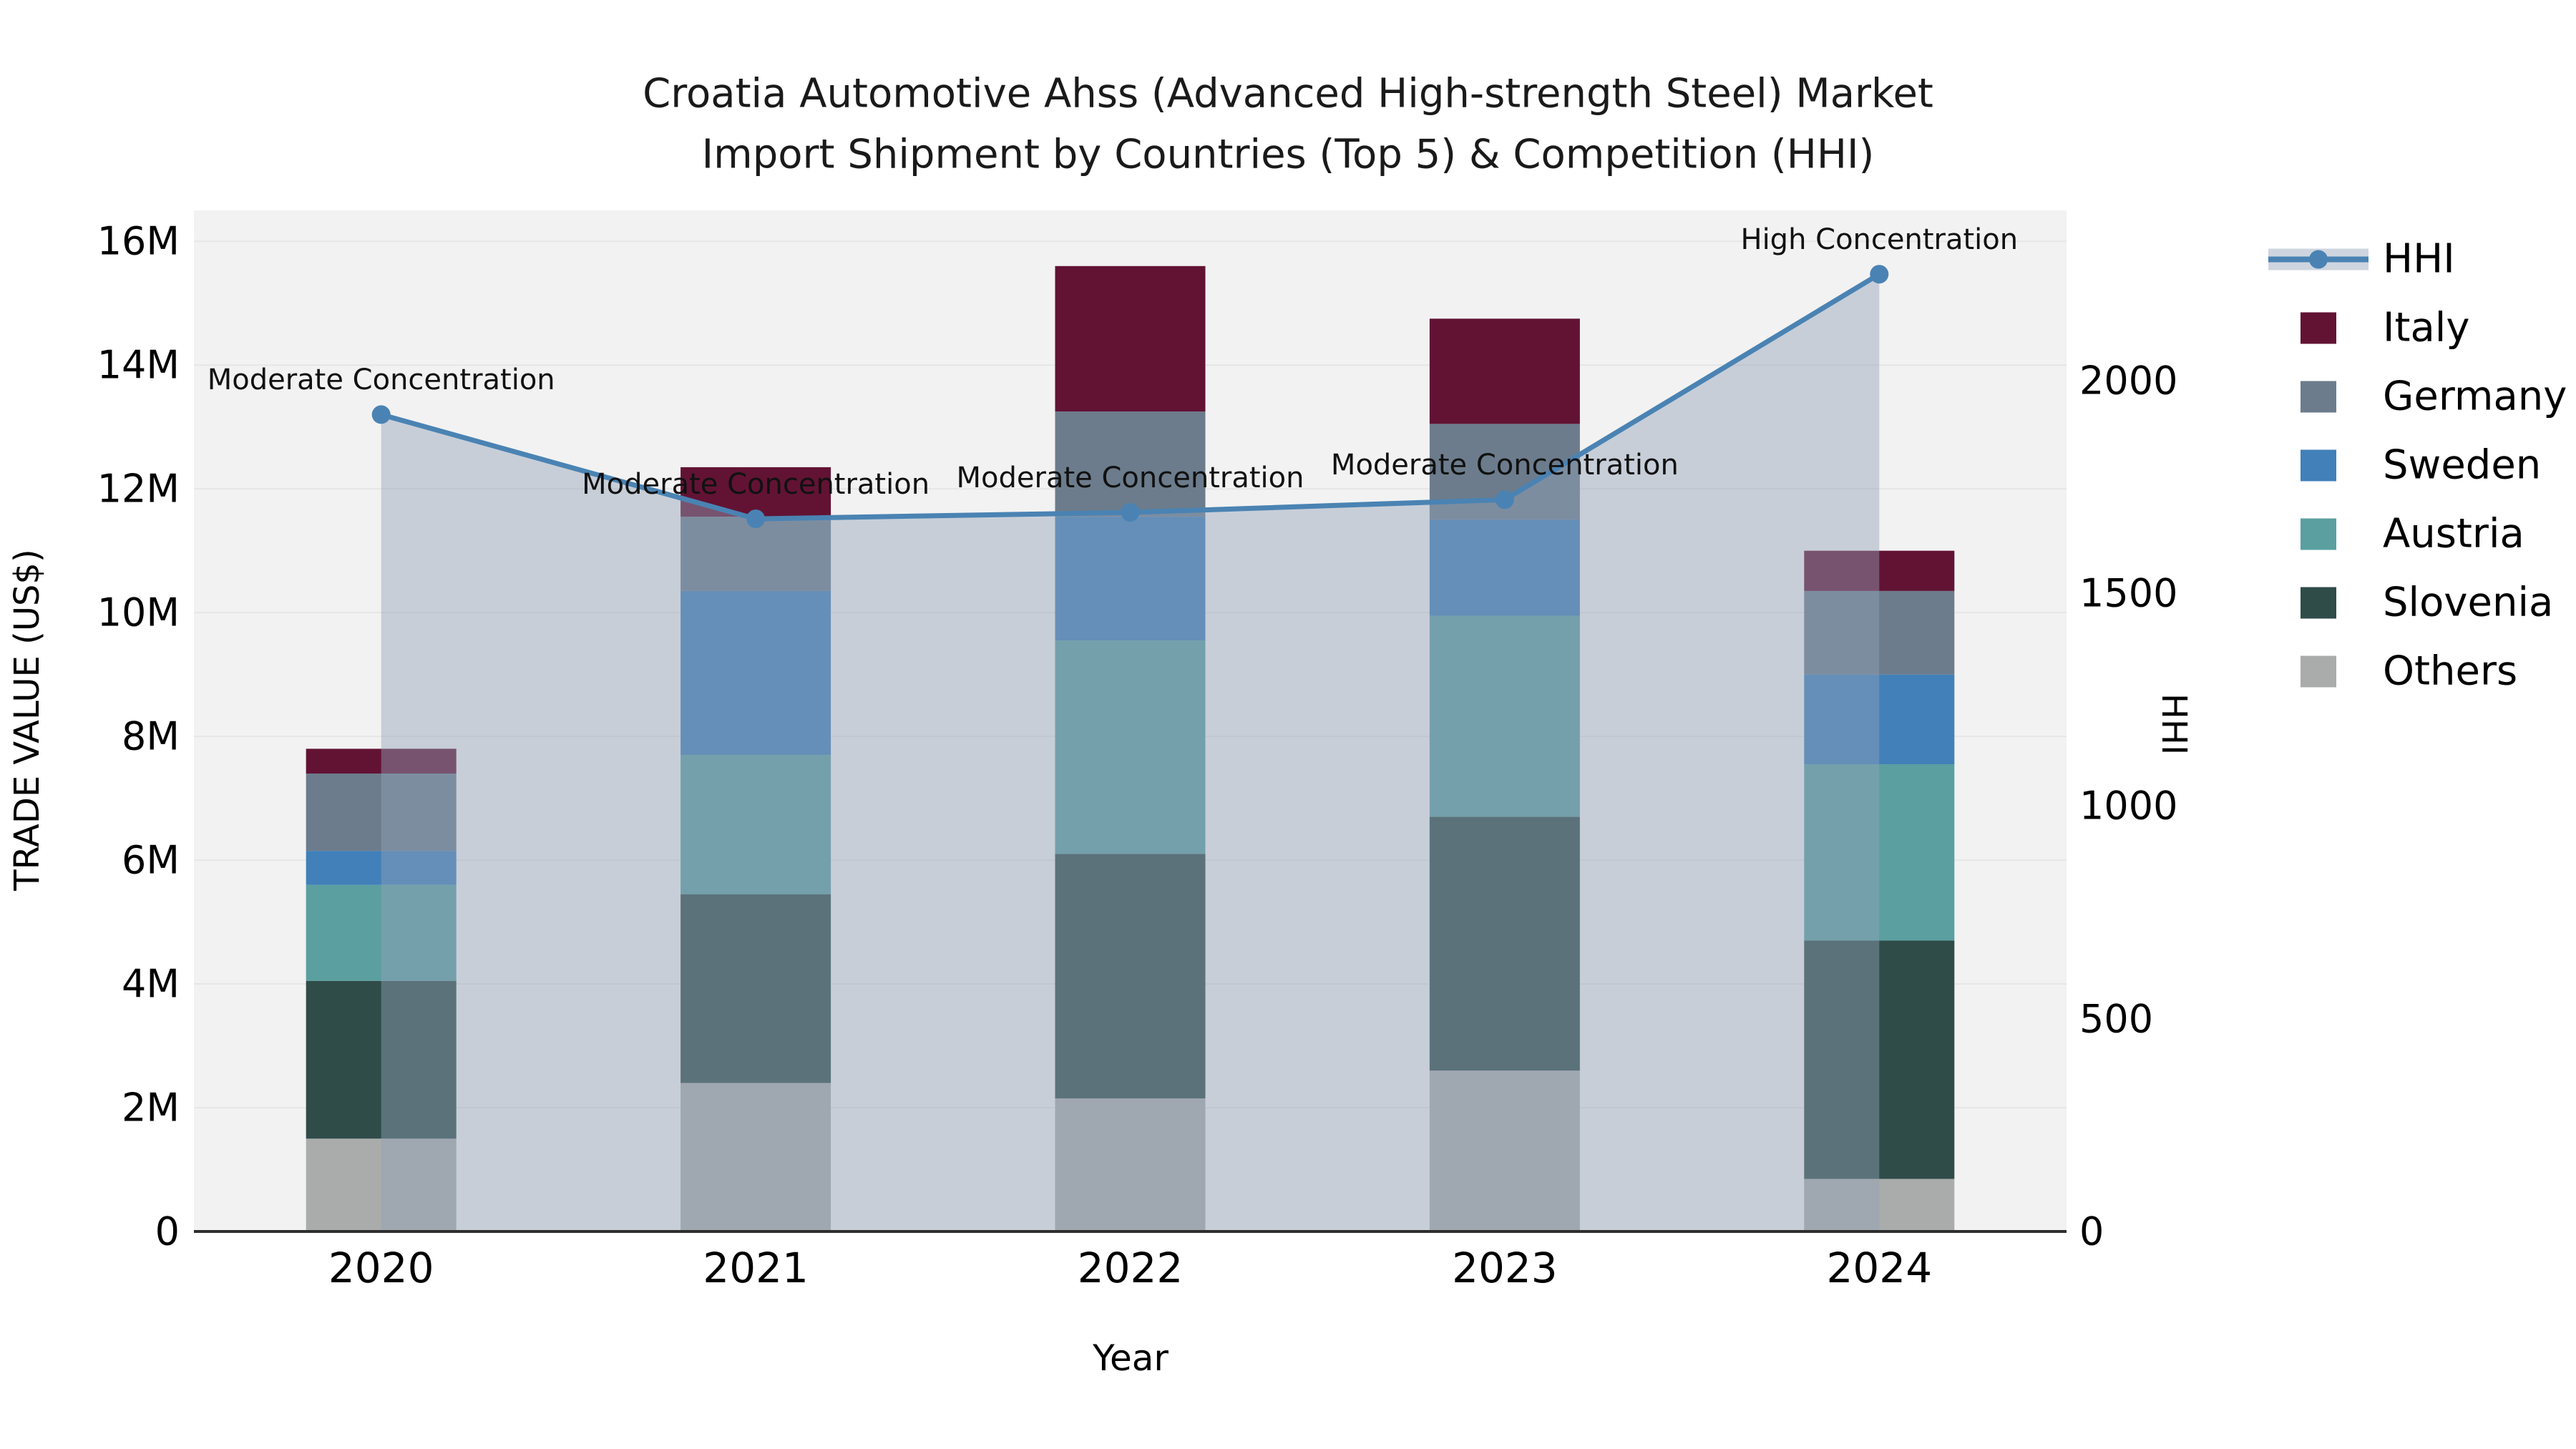 The width and height of the screenshot is (2576, 1449). Describe the element at coordinates (1879, 240) in the screenshot. I see `annotation-2024: High Concentration` at that location.